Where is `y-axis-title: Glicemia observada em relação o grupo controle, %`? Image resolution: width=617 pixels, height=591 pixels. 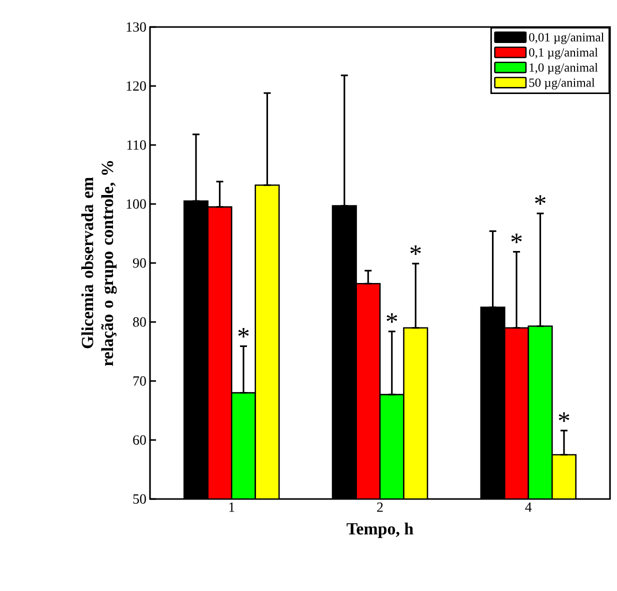 y-axis-title: Glicemia observada em relação o grupo controle, % is located at coordinates (99, 263).